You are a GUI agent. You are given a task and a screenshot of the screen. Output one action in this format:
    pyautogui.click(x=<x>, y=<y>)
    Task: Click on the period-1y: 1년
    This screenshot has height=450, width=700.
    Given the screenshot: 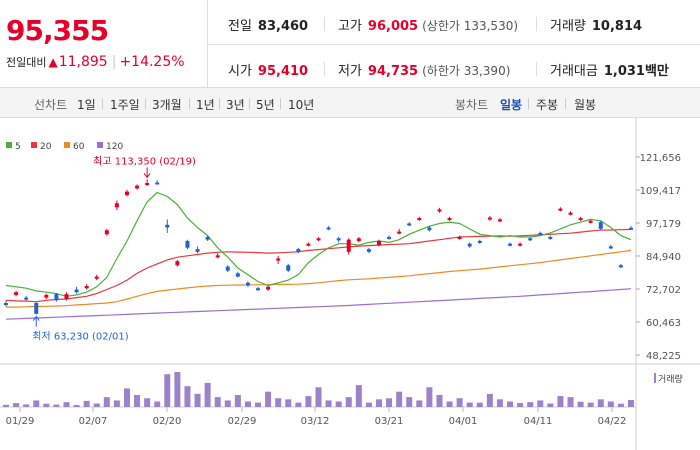 What is the action you would take?
    pyautogui.click(x=205, y=105)
    